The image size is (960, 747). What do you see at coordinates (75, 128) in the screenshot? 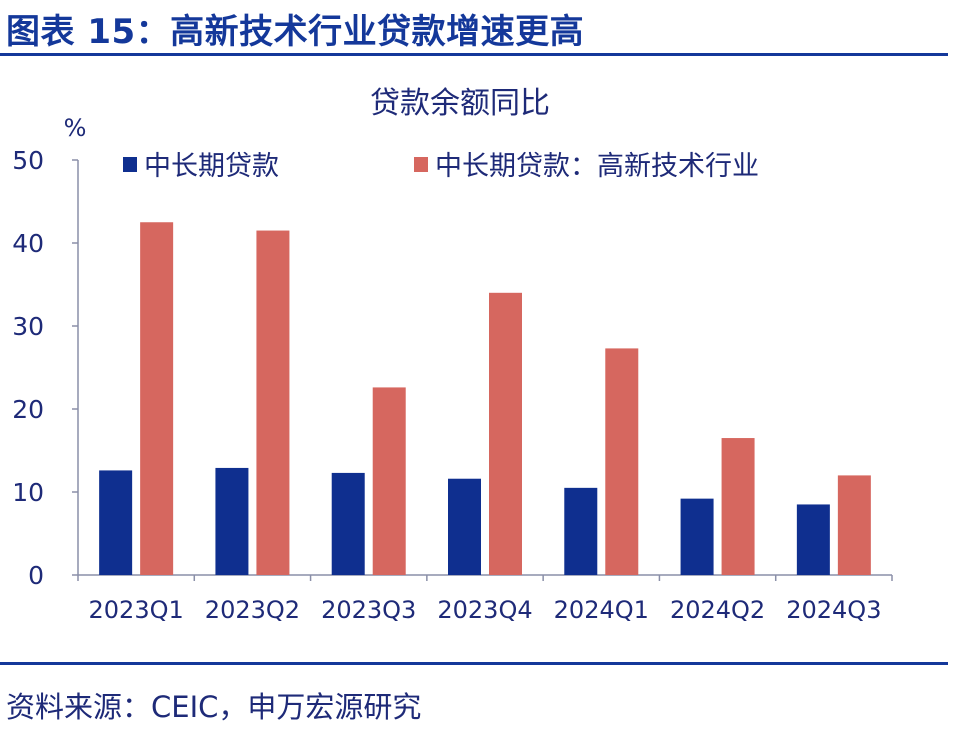
I see `y-axis-unit: %` at bounding box center [75, 128].